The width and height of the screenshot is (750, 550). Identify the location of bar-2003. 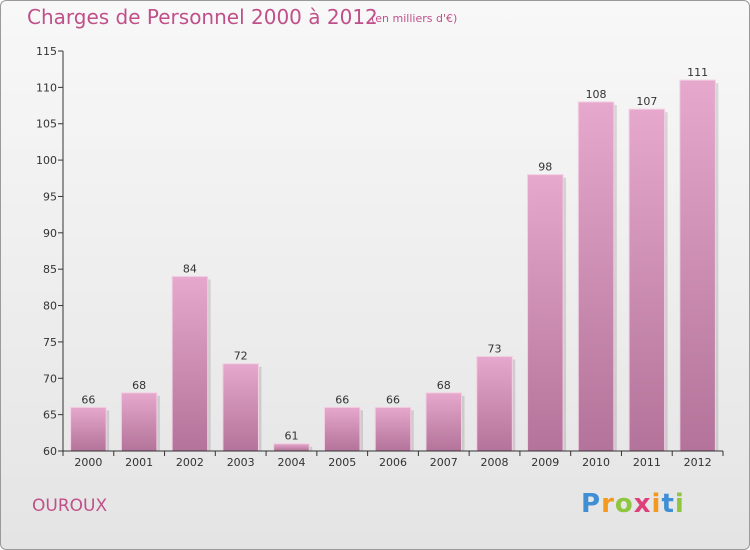
(240, 407).